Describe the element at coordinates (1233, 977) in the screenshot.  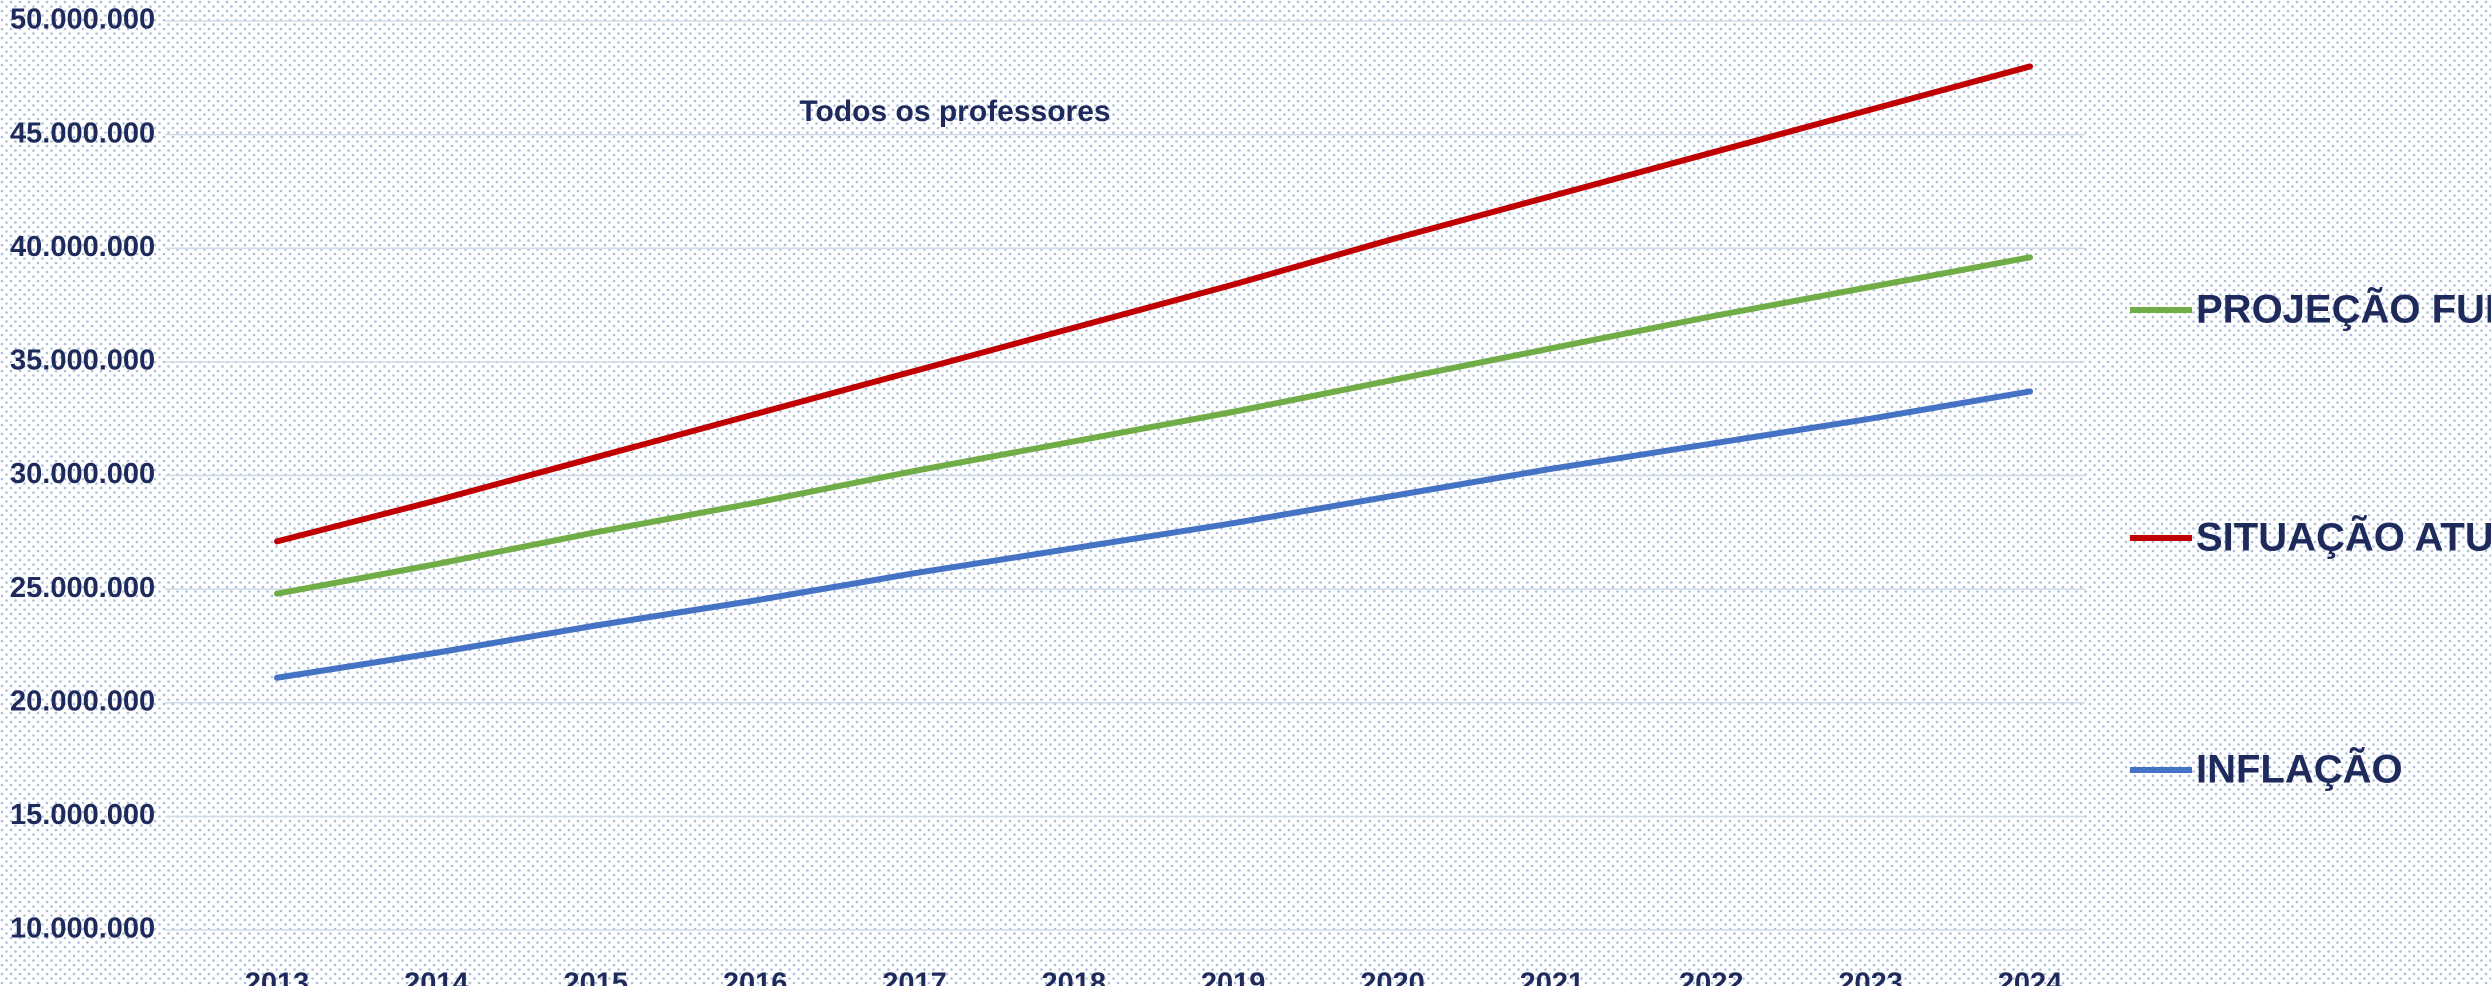
I see `x-tick-label: 2019` at that location.